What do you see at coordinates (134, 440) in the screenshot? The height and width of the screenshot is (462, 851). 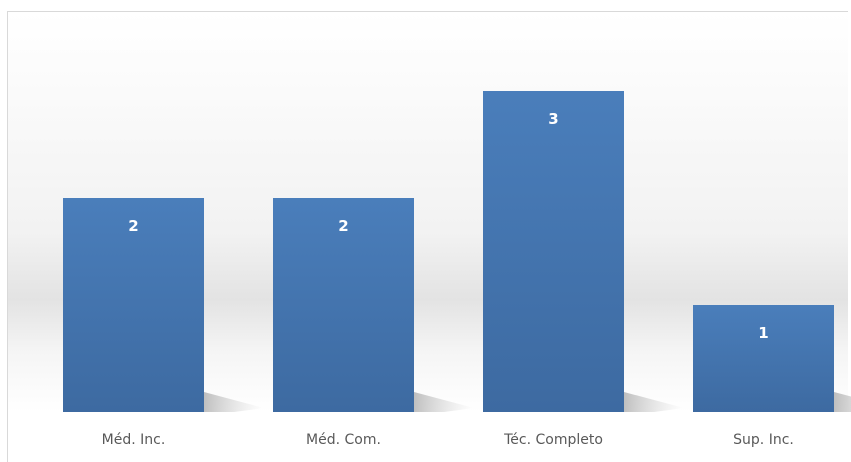 I see `category-label: Méd. Inc.` at bounding box center [134, 440].